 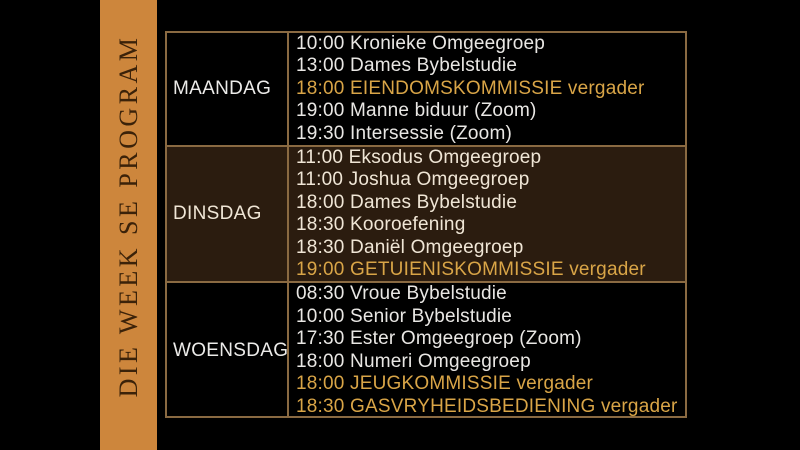 I want to click on event-line-highlight: 18:00 EIENDOMSKOMMISSIE vergader, so click(x=470, y=88).